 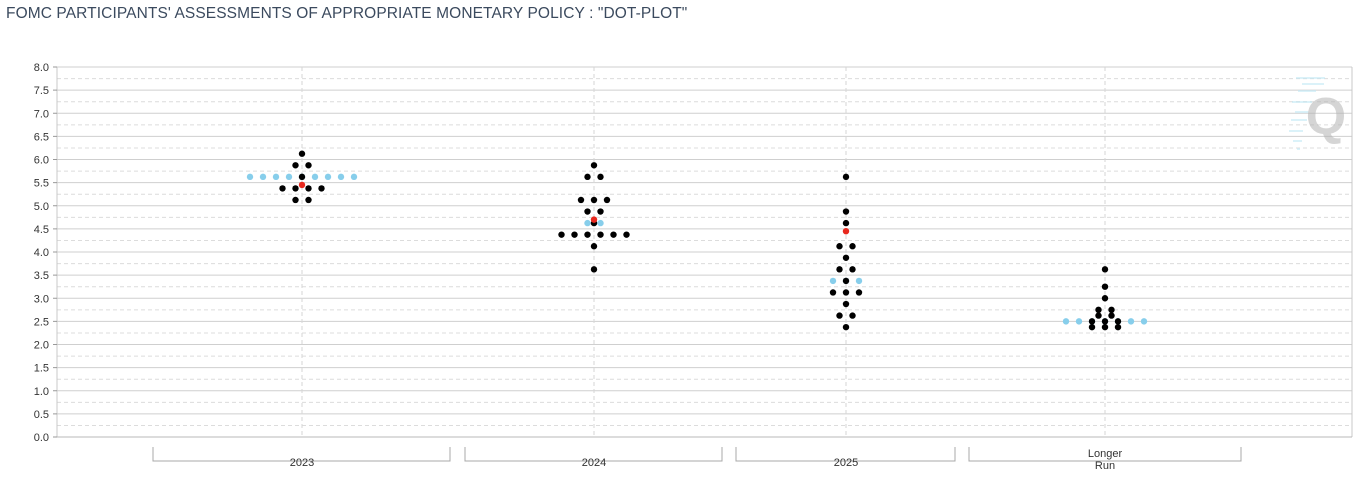 What do you see at coordinates (41, 253) in the screenshot?
I see `y-tick-label: 4.0` at bounding box center [41, 253].